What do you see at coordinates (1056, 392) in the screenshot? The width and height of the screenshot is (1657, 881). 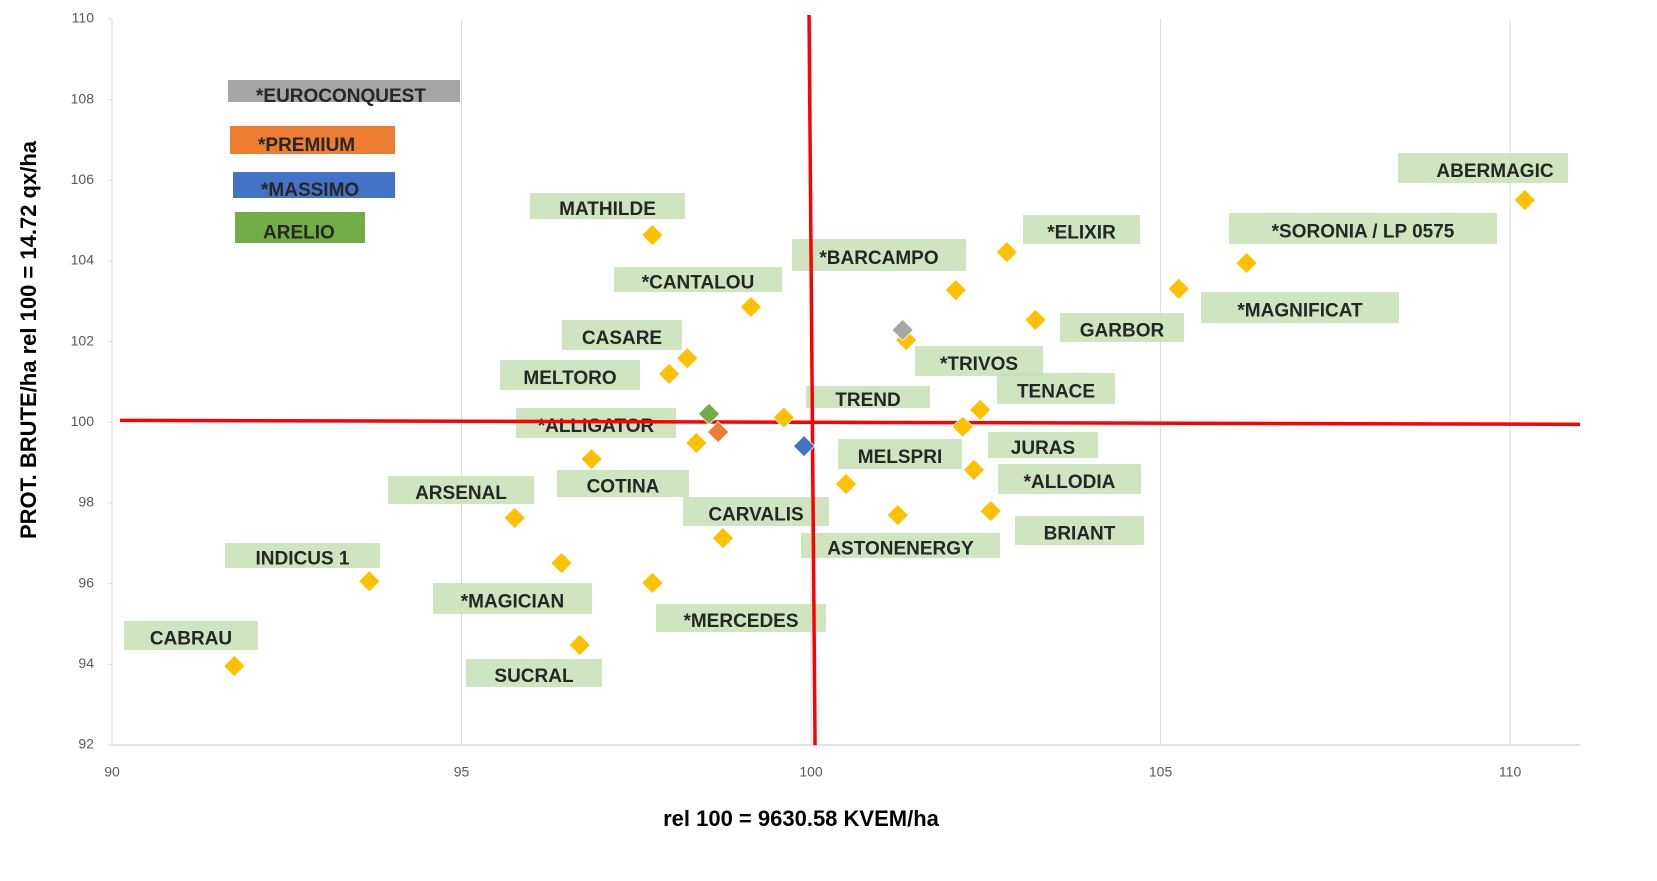 I see `annotation: TENACE` at bounding box center [1056, 392].